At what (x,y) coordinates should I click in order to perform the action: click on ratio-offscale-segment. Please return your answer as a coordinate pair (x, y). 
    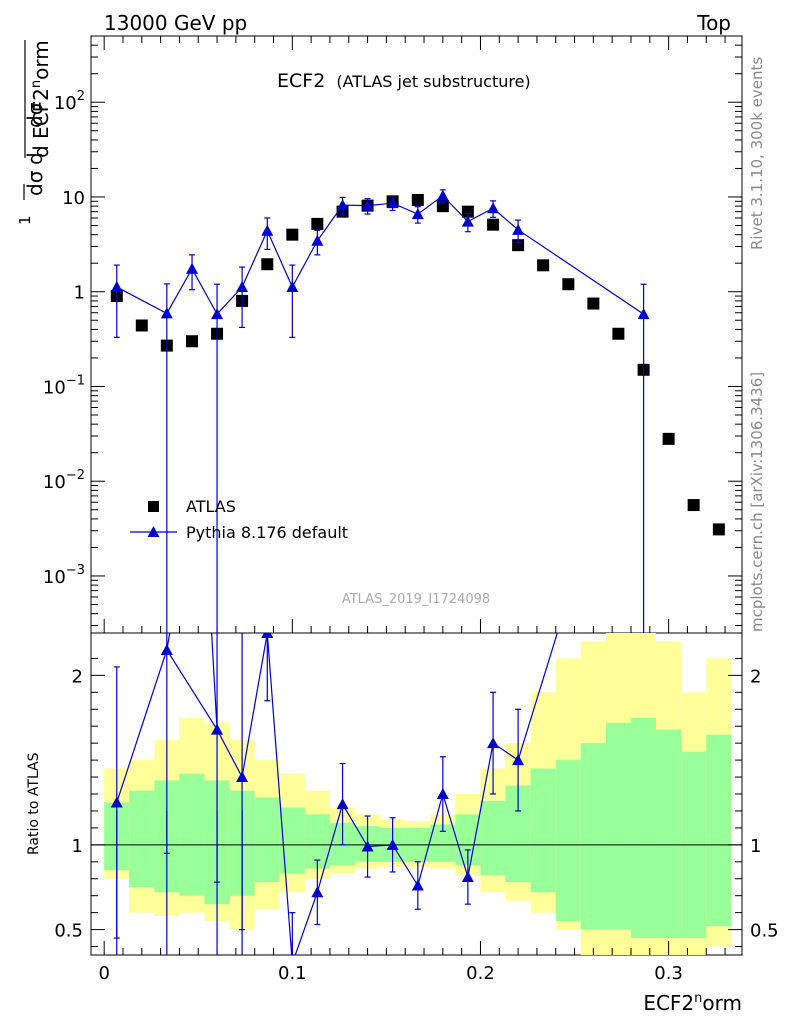
    Looking at the image, I should click on (537, 697).